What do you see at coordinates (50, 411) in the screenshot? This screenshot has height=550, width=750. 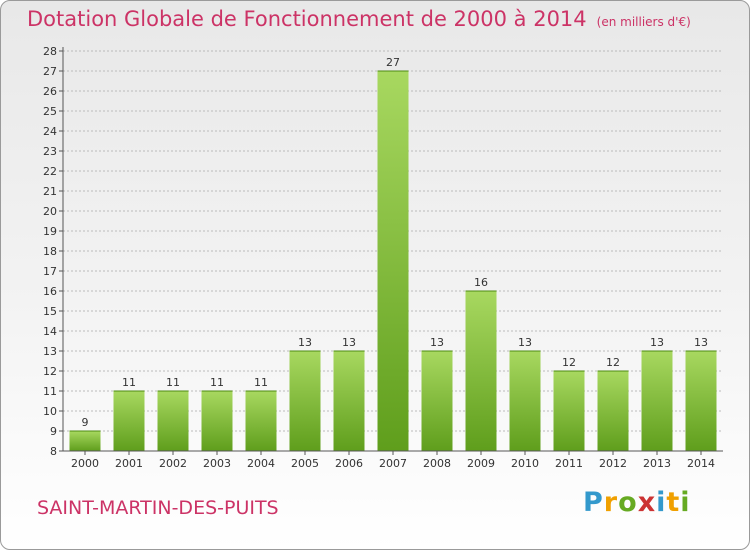 I see `y-tick-label: 10` at bounding box center [50, 411].